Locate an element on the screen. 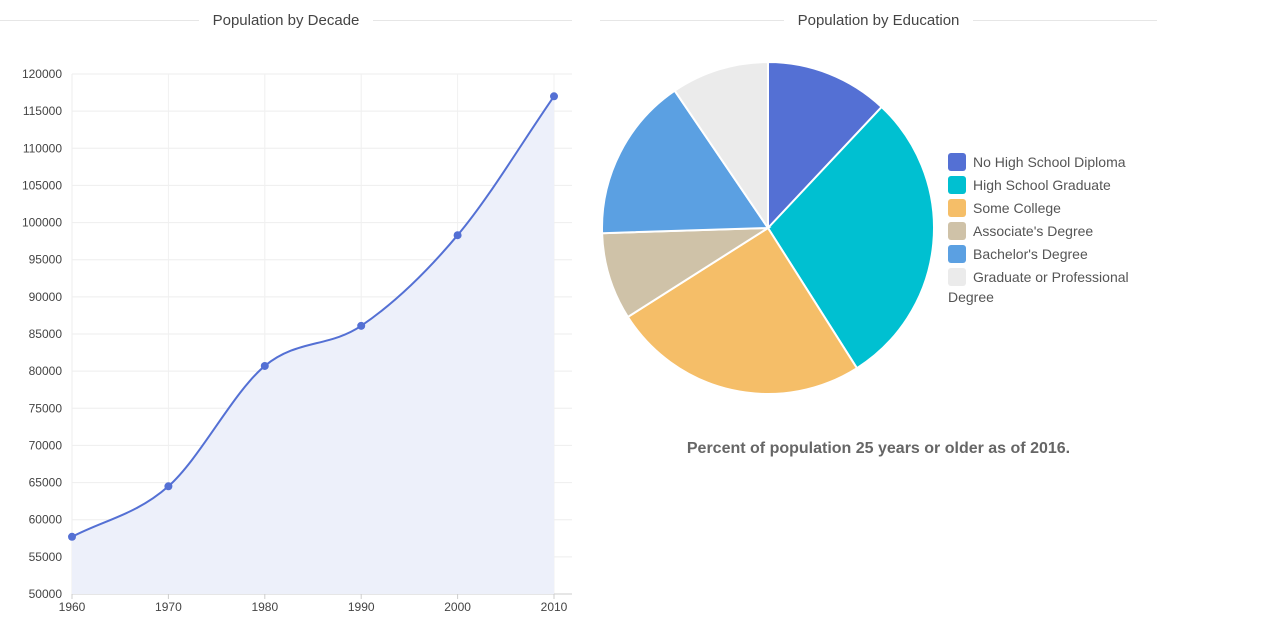  y-tick-label: 100000 is located at coordinates (42, 223).